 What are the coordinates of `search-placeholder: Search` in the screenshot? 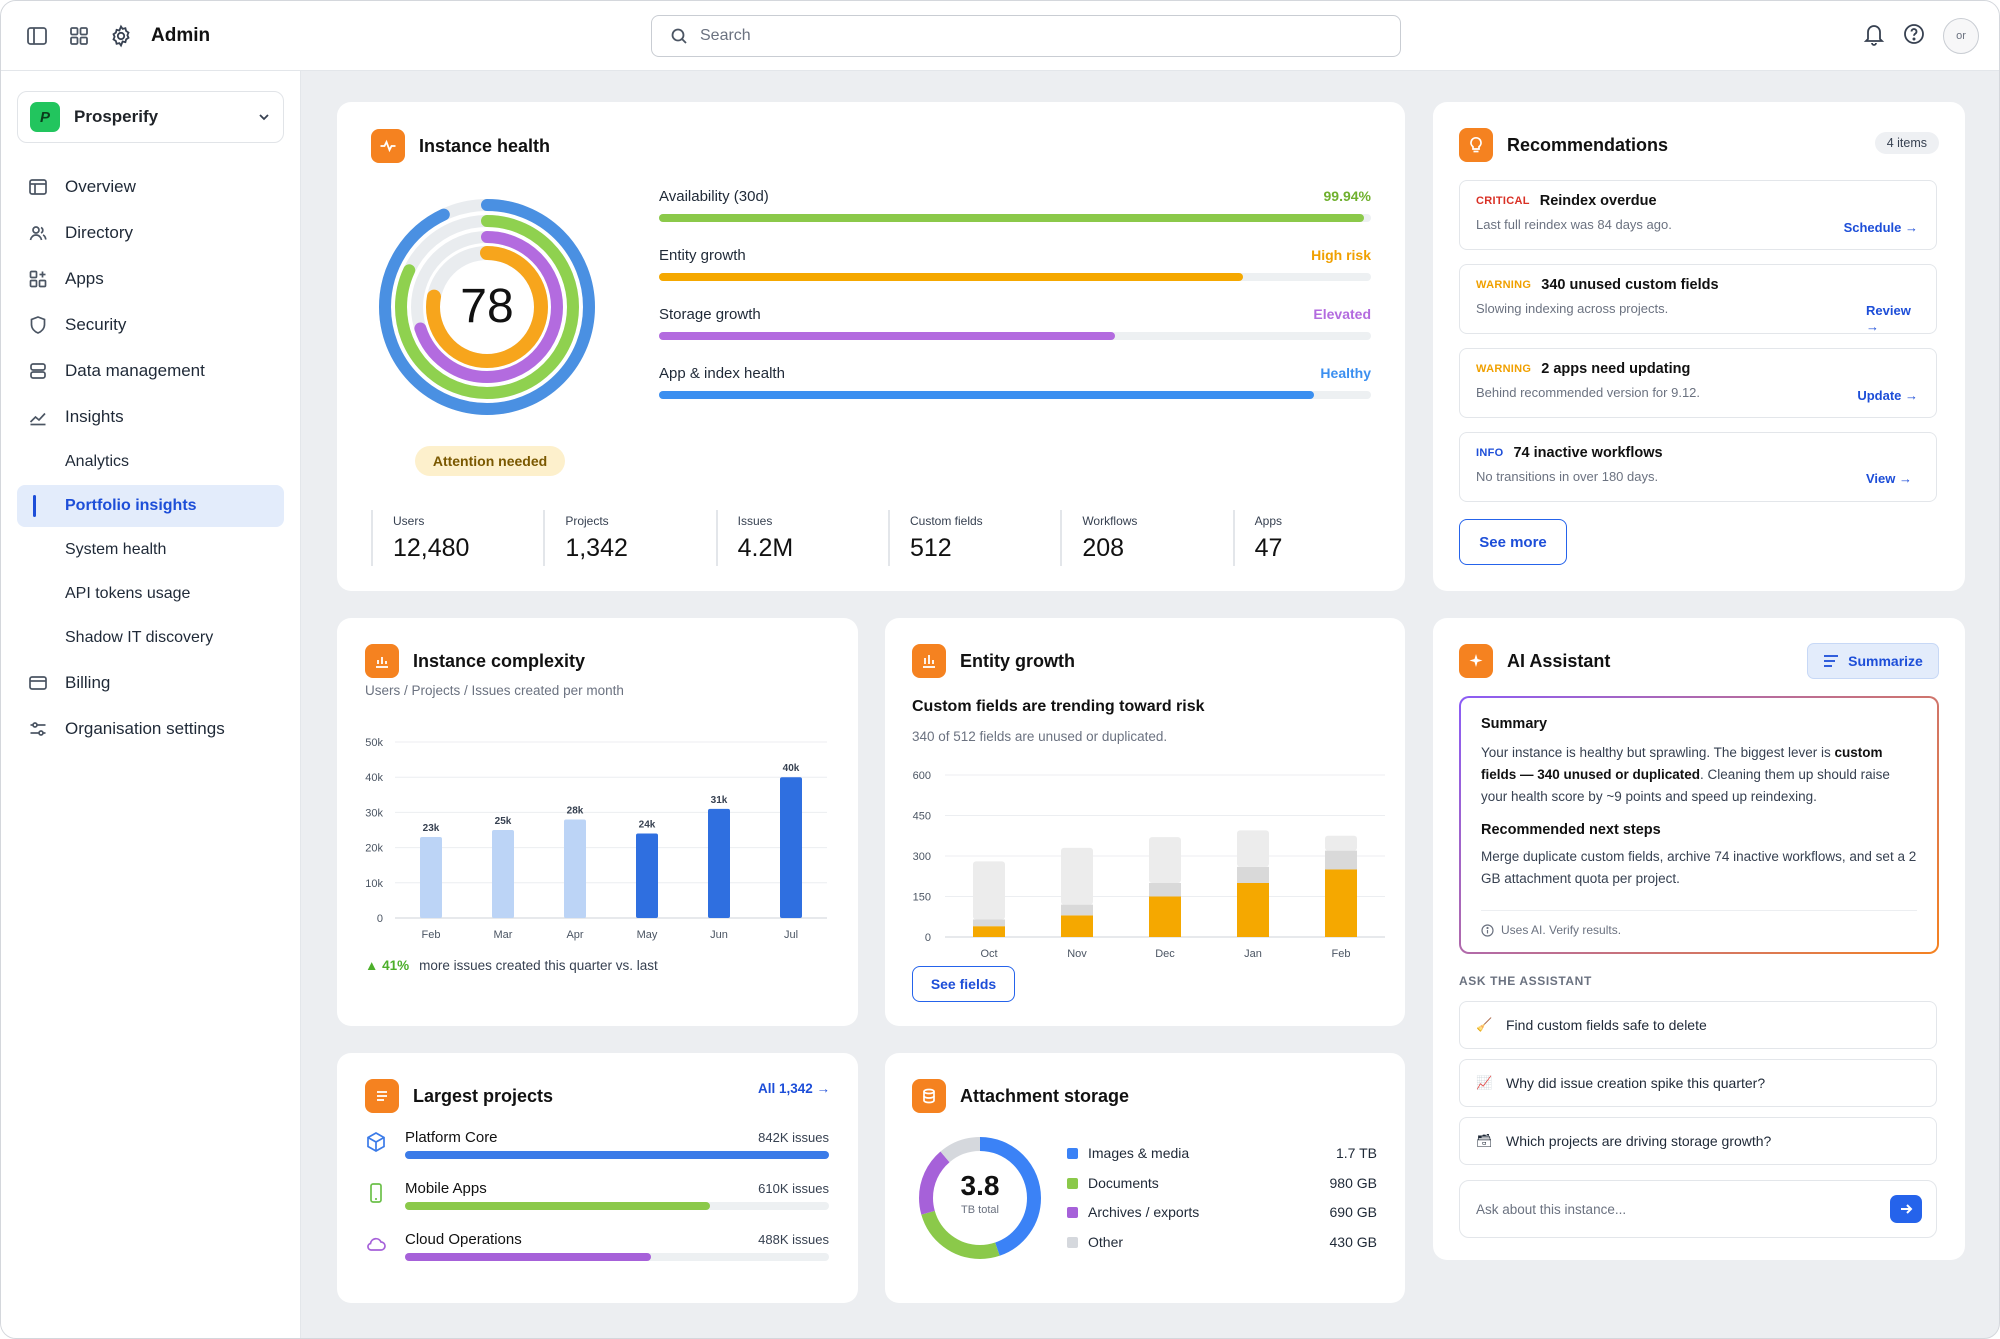 It's located at (725, 35).